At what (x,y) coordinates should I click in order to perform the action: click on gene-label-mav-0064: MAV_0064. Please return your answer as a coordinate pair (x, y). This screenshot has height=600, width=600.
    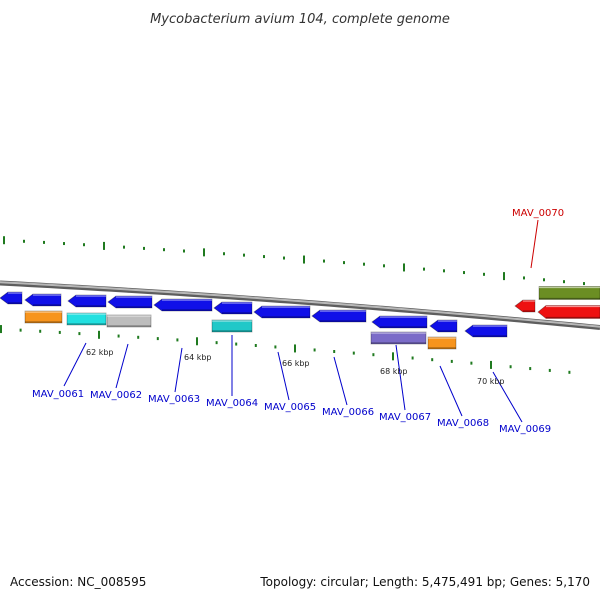
    Looking at the image, I should click on (232, 403).